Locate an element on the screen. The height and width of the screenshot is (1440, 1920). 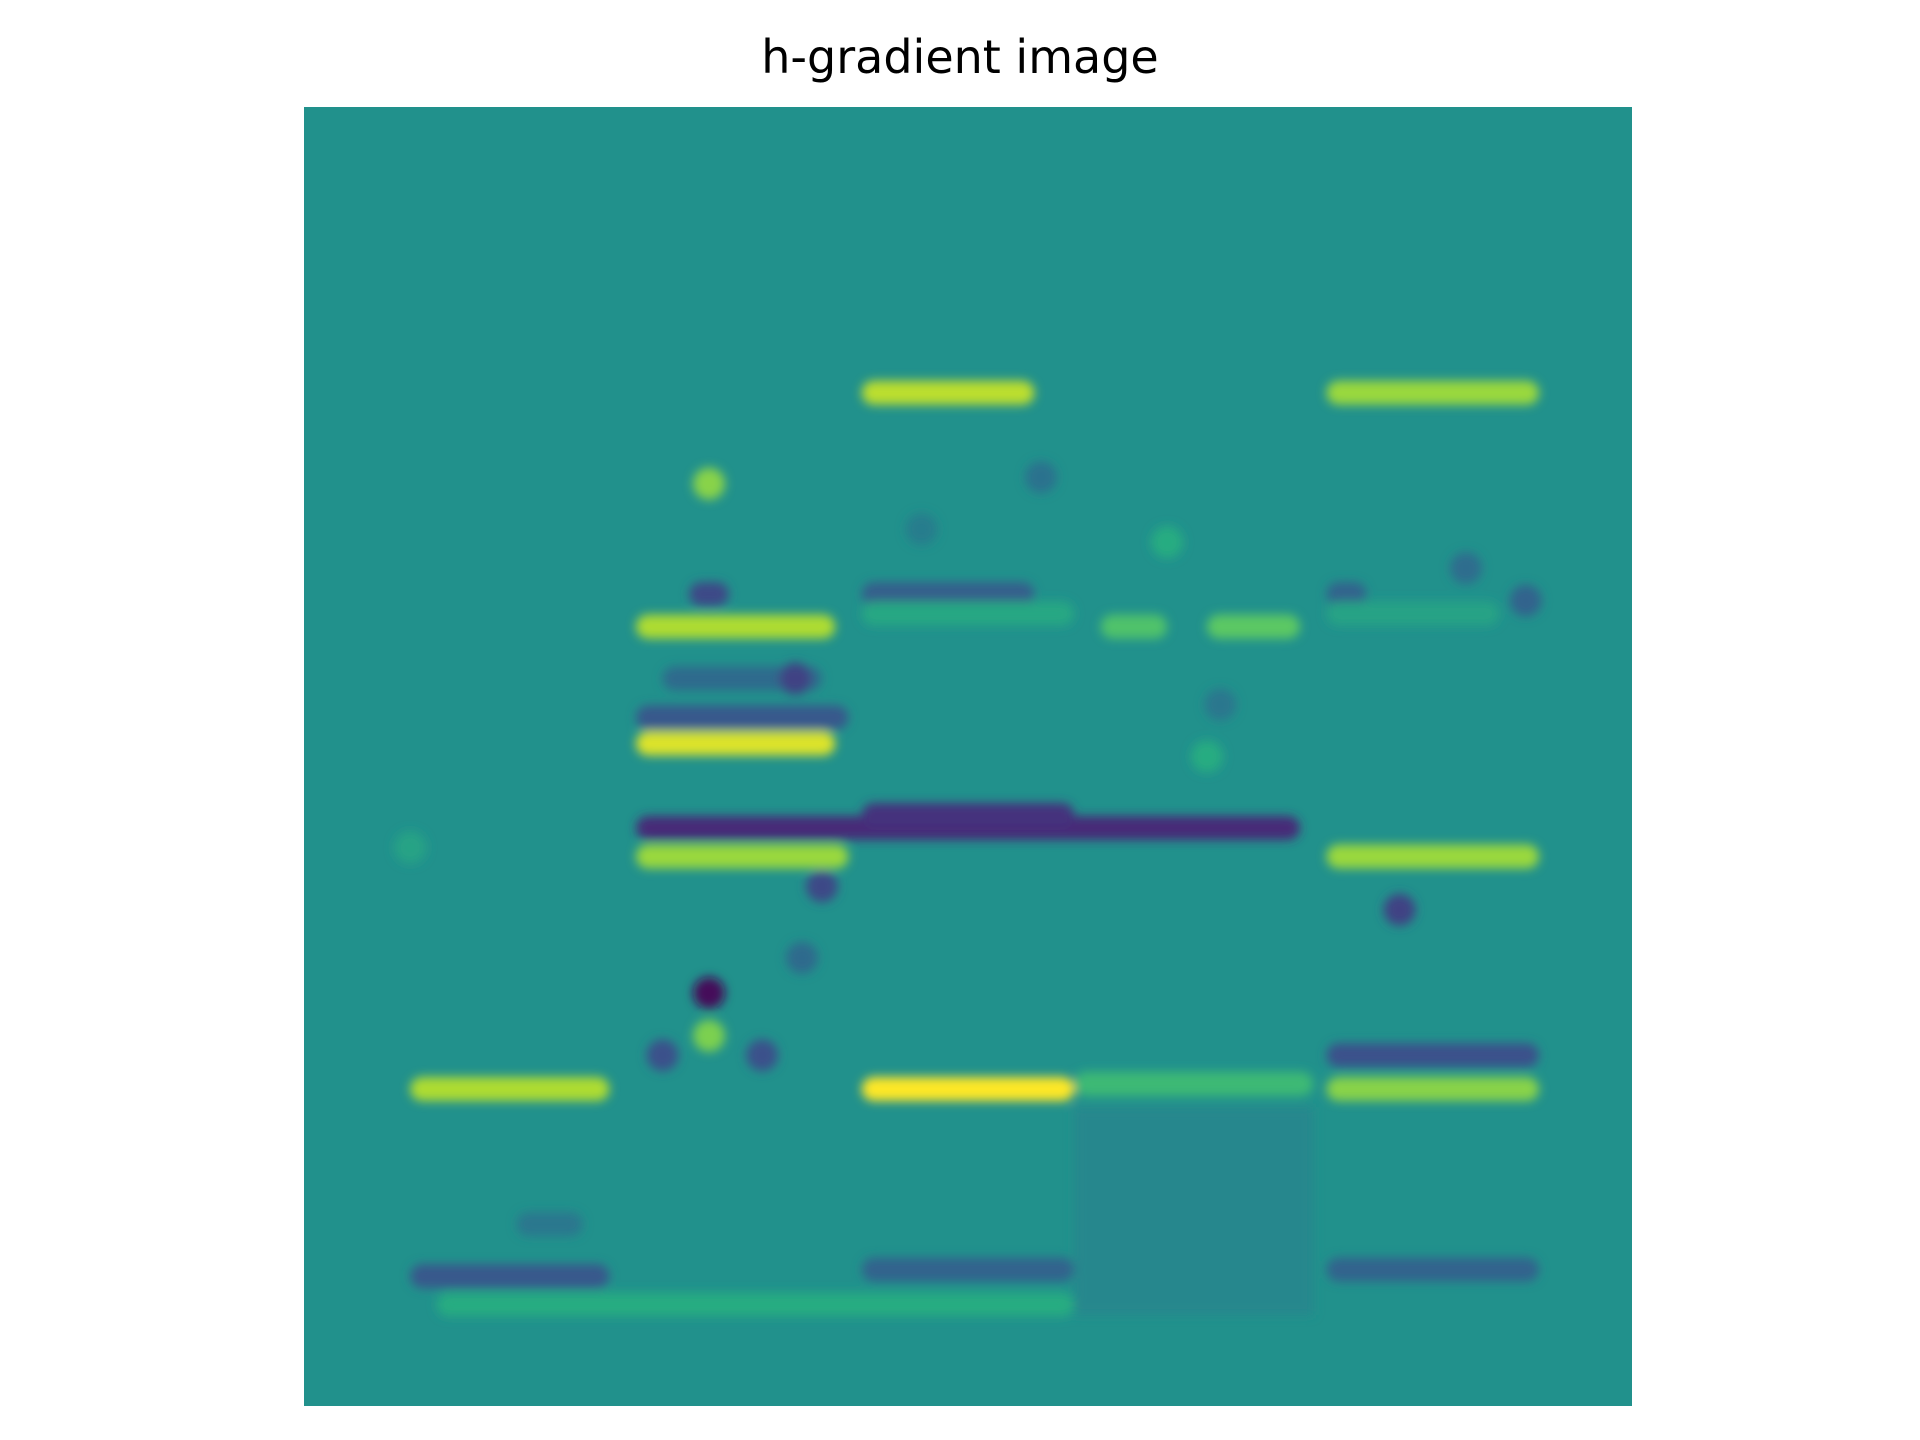
chart-title: h-gradient image is located at coordinates (960, 57).